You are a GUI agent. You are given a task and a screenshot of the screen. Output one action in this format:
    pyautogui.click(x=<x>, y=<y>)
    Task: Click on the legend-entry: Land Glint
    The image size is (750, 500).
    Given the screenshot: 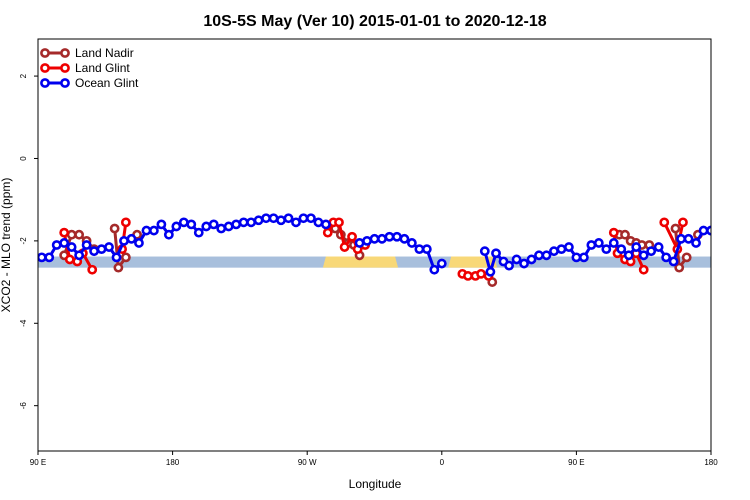 What is the action you would take?
    pyautogui.click(x=85, y=68)
    